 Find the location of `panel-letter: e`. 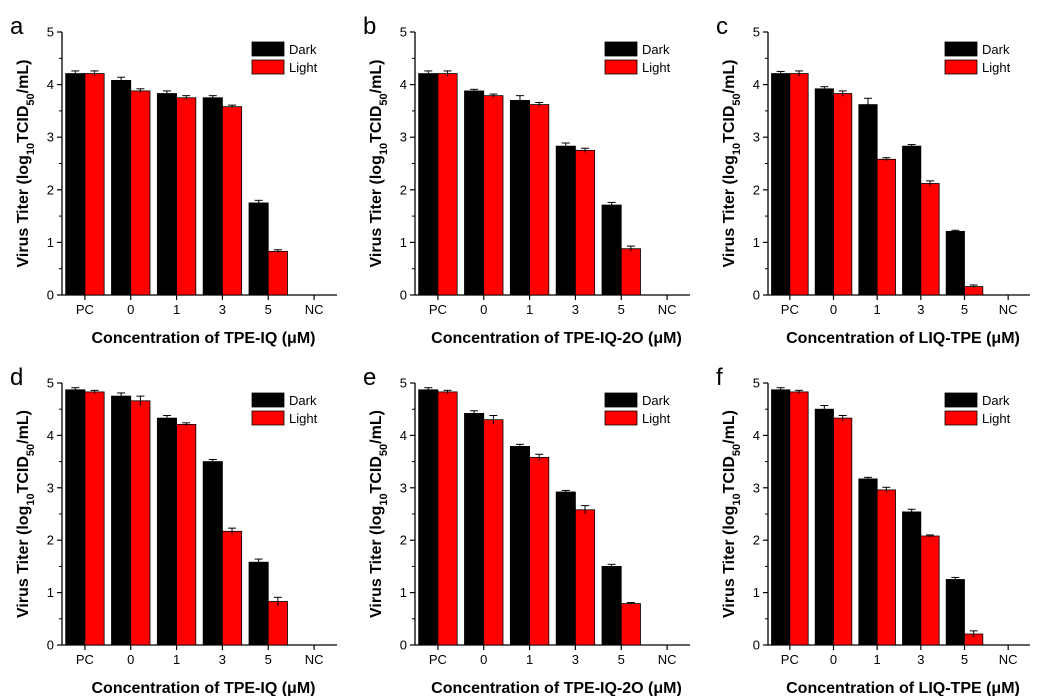

panel-letter: e is located at coordinates (369, 377).